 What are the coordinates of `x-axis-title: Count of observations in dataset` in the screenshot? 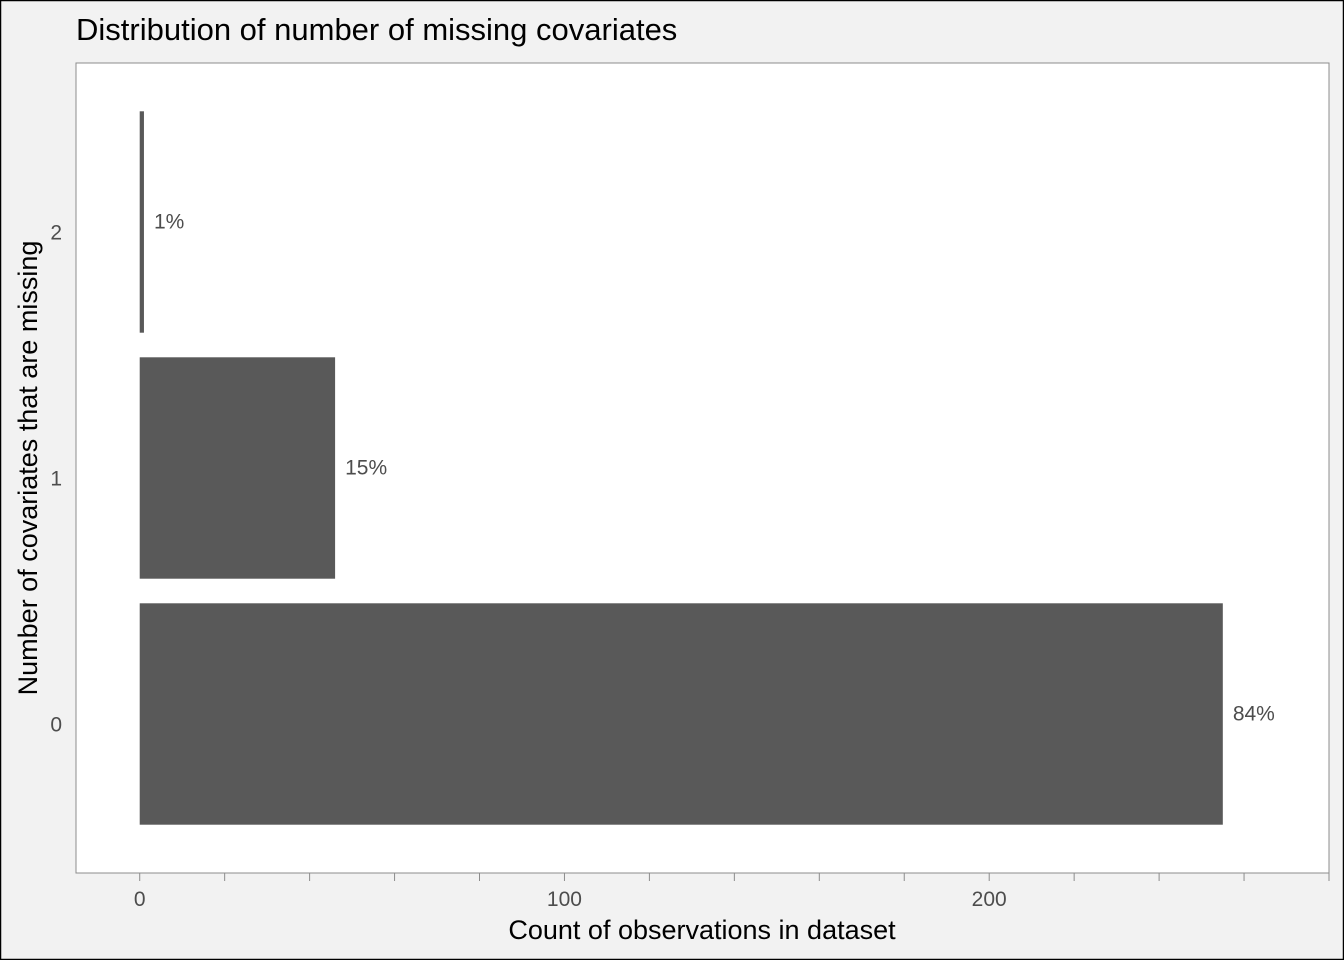 It's located at (702, 930).